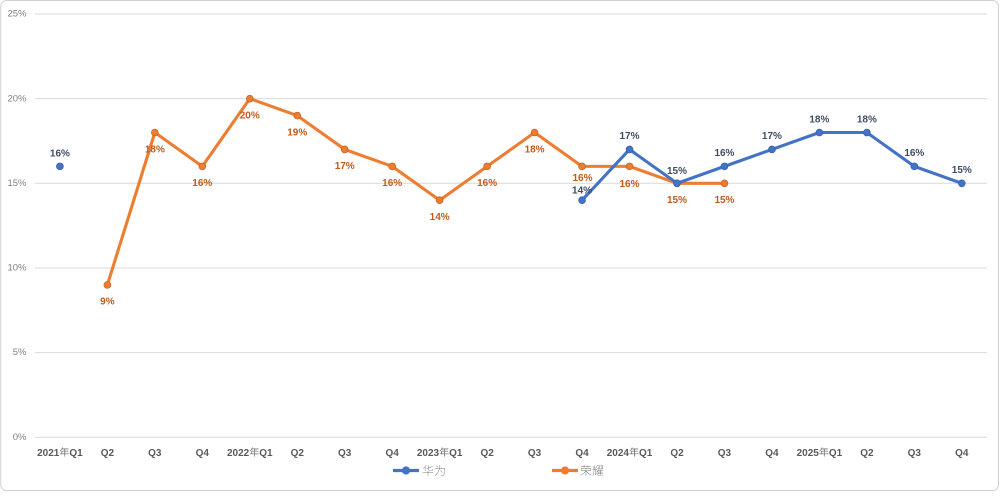 This screenshot has width=1000, height=500. I want to click on svg-text: 2022, so click(238, 453).